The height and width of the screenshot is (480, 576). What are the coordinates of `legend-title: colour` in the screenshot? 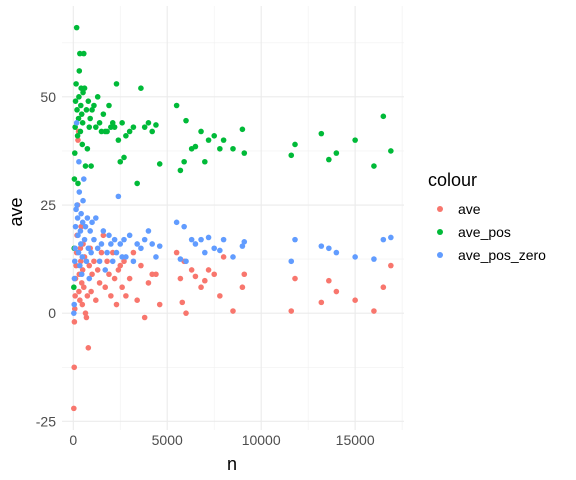 It's located at (452, 180).